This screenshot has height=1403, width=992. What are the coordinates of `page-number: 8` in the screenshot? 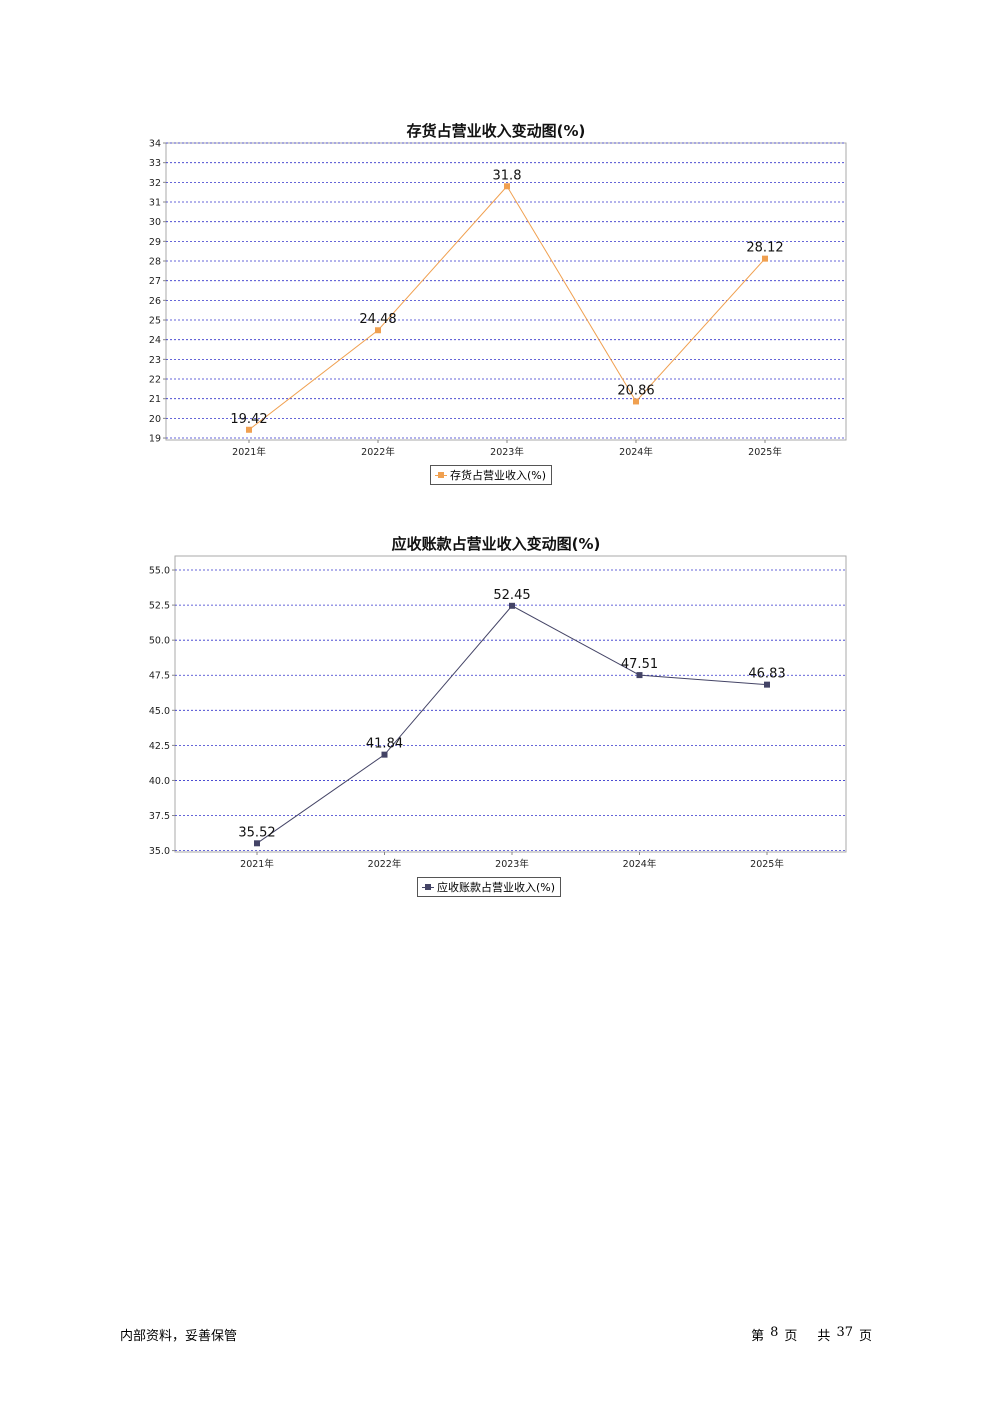 It's located at (774, 1332).